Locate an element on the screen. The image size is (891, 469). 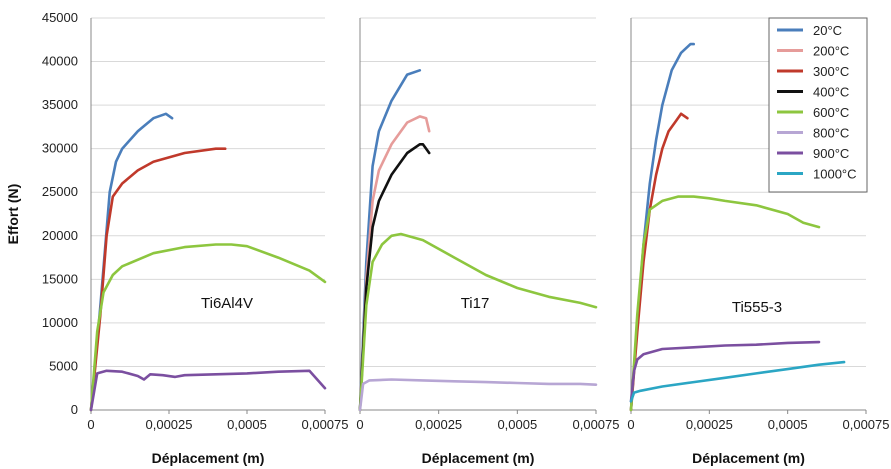
legend-entry: 400°C is located at coordinates (831, 92).